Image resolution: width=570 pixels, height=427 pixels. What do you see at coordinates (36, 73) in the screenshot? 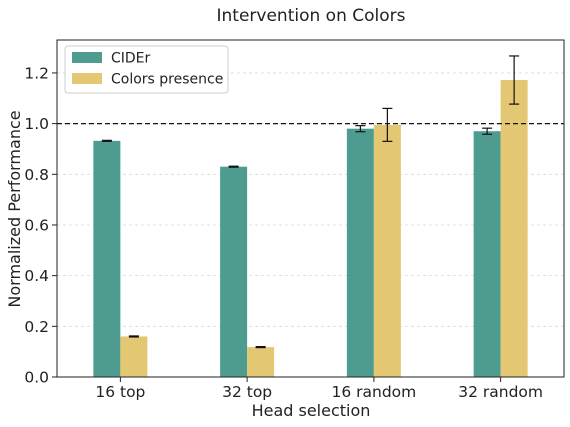
I see `y-tick-label: 1.2` at bounding box center [36, 73].